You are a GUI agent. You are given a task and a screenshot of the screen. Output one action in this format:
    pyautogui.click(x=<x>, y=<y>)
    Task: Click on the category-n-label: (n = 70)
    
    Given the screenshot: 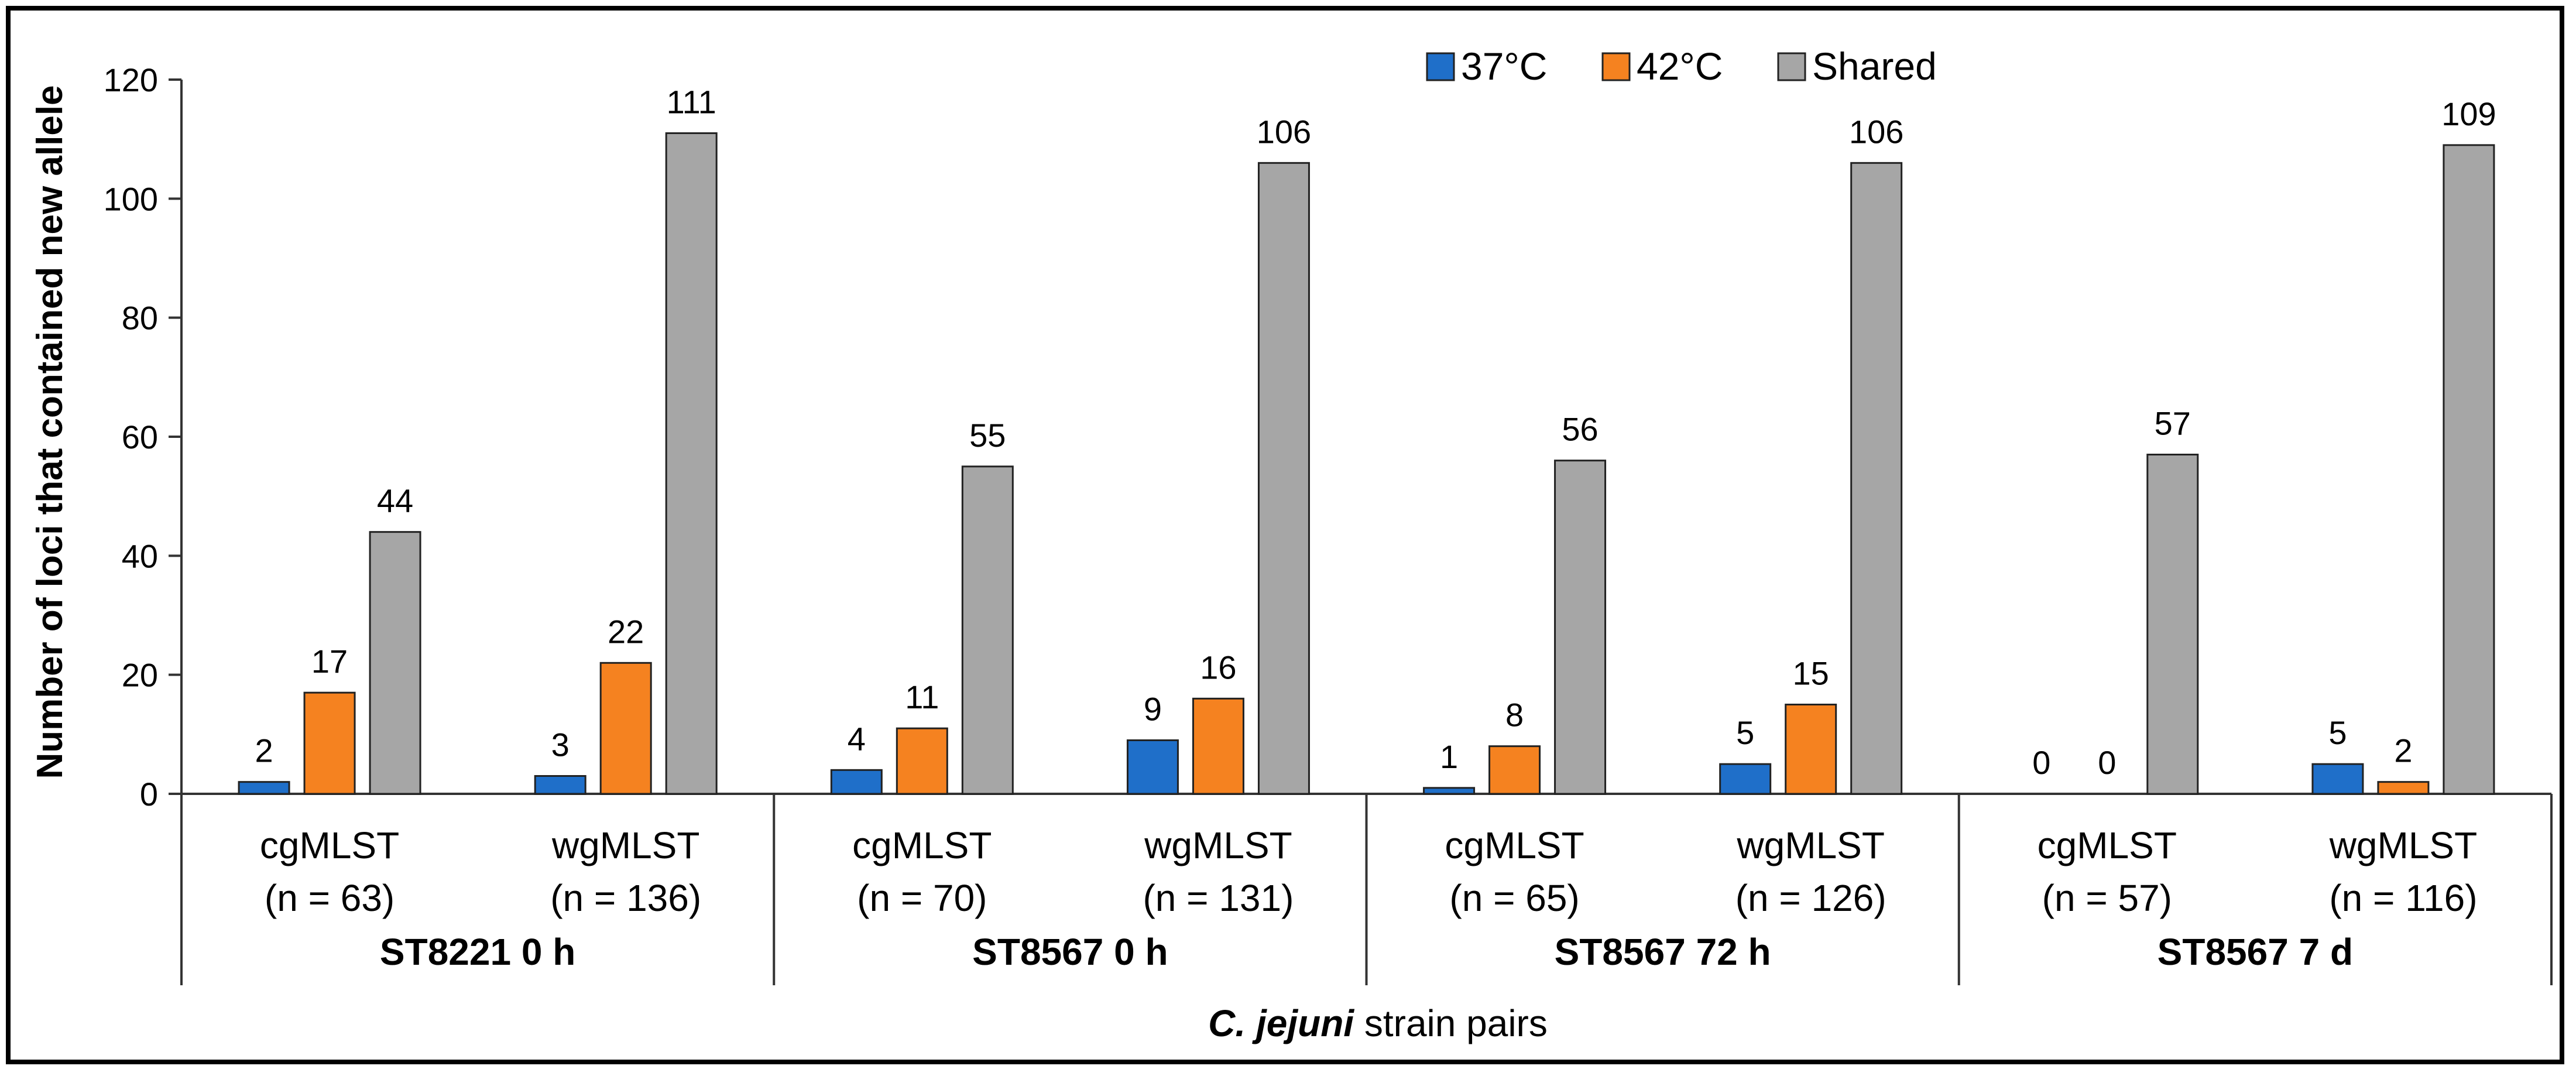 What is the action you would take?
    pyautogui.click(x=922, y=898)
    